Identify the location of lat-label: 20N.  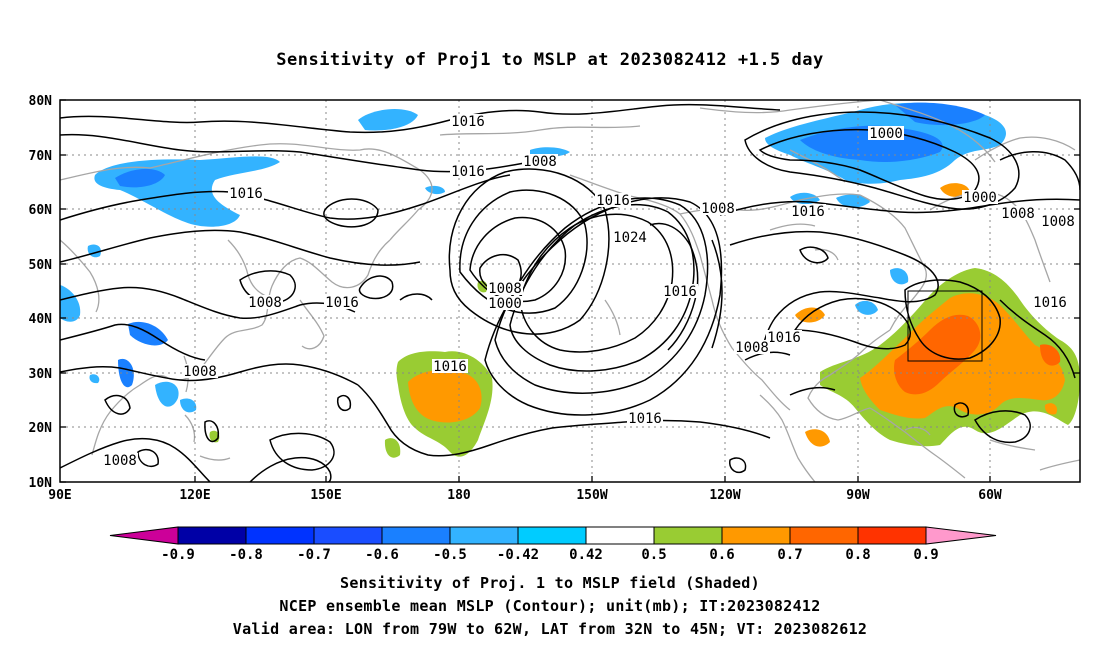
(41, 428).